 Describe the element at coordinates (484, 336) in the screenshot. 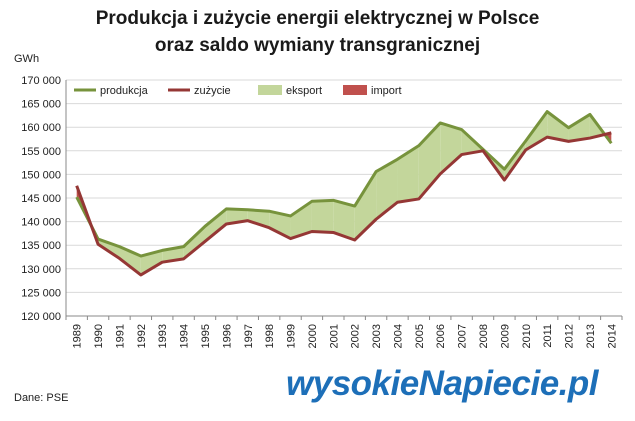

I see `x-tick-label: 2008` at that location.